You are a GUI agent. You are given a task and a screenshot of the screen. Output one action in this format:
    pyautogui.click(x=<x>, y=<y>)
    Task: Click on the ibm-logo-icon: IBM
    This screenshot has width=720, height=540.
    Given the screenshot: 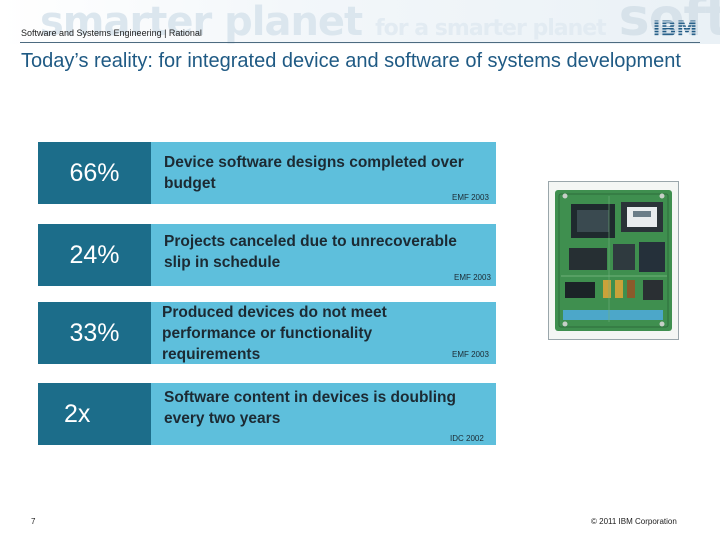 What is the action you would take?
    pyautogui.click(x=675, y=28)
    